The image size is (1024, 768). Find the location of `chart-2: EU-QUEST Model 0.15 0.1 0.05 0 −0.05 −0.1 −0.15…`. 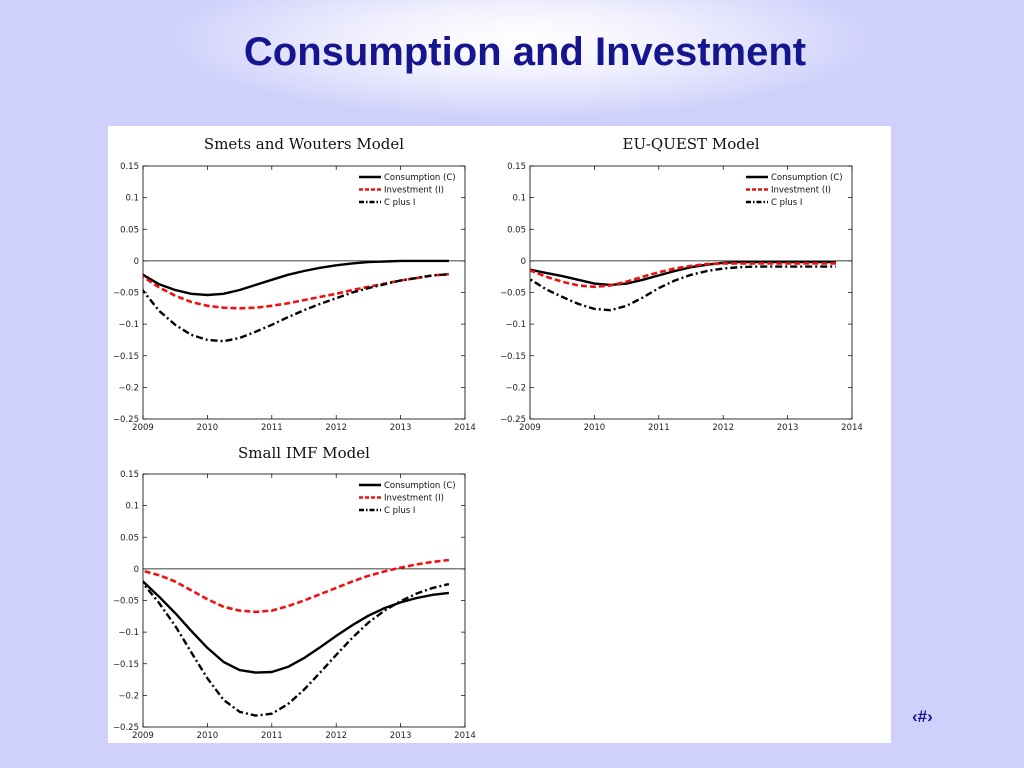

chart-2: EU-QUEST Model 0.15 0.1 0.05 0 −0.05 −0.1 −0.15… is located at coordinates (681, 284).